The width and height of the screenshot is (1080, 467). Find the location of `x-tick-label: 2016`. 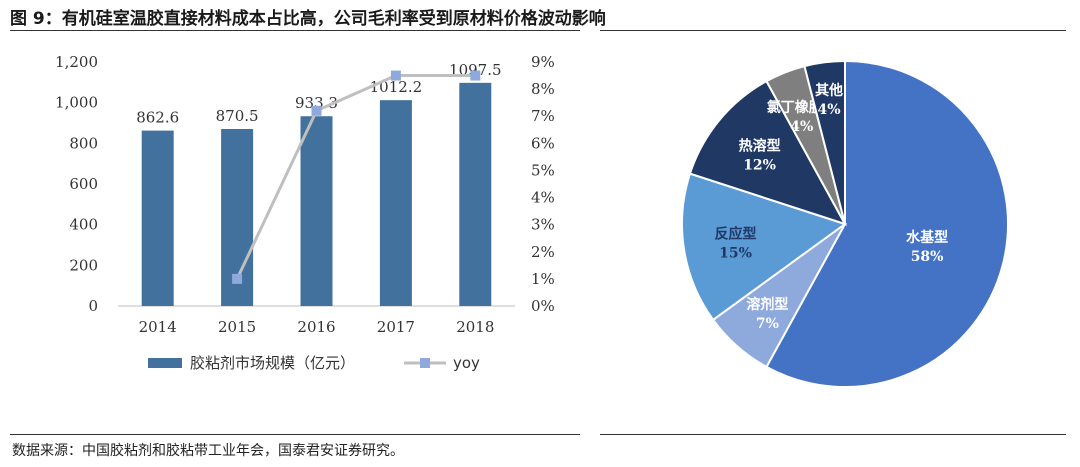

x-tick-label: 2016 is located at coordinates (316, 327).